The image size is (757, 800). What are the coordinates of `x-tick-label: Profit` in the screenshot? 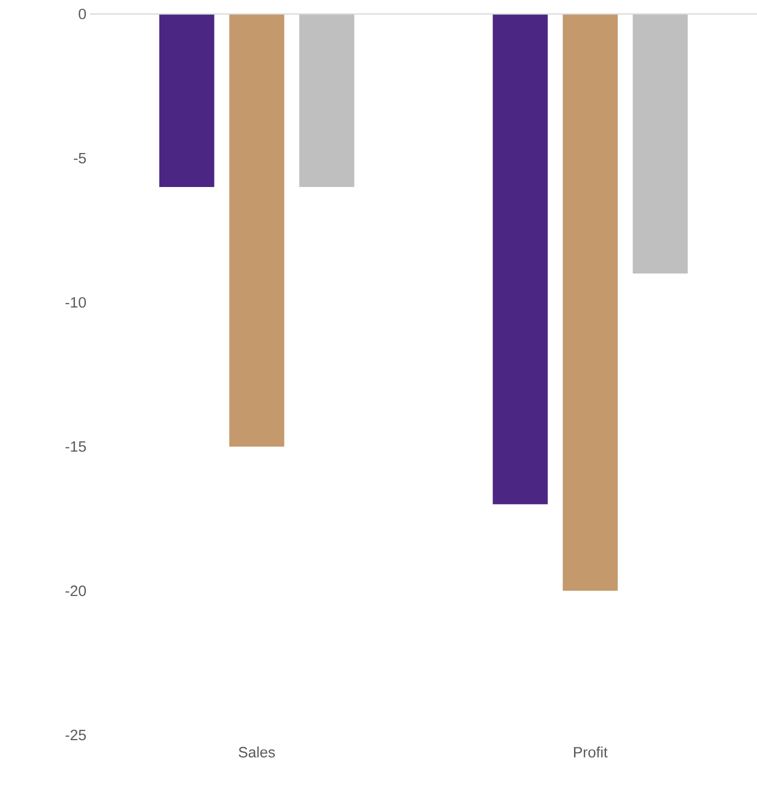 It's located at (591, 752).